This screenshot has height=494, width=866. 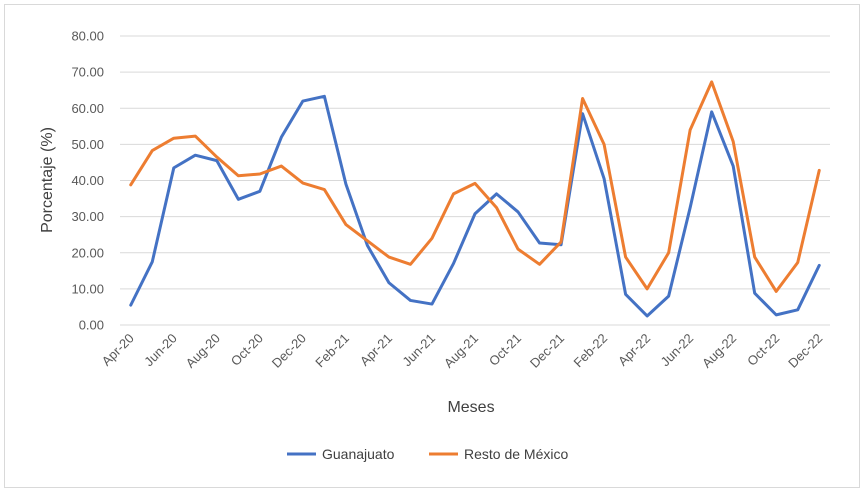 What do you see at coordinates (87, 36) in the screenshot?
I see `y-tick-label: 80.00` at bounding box center [87, 36].